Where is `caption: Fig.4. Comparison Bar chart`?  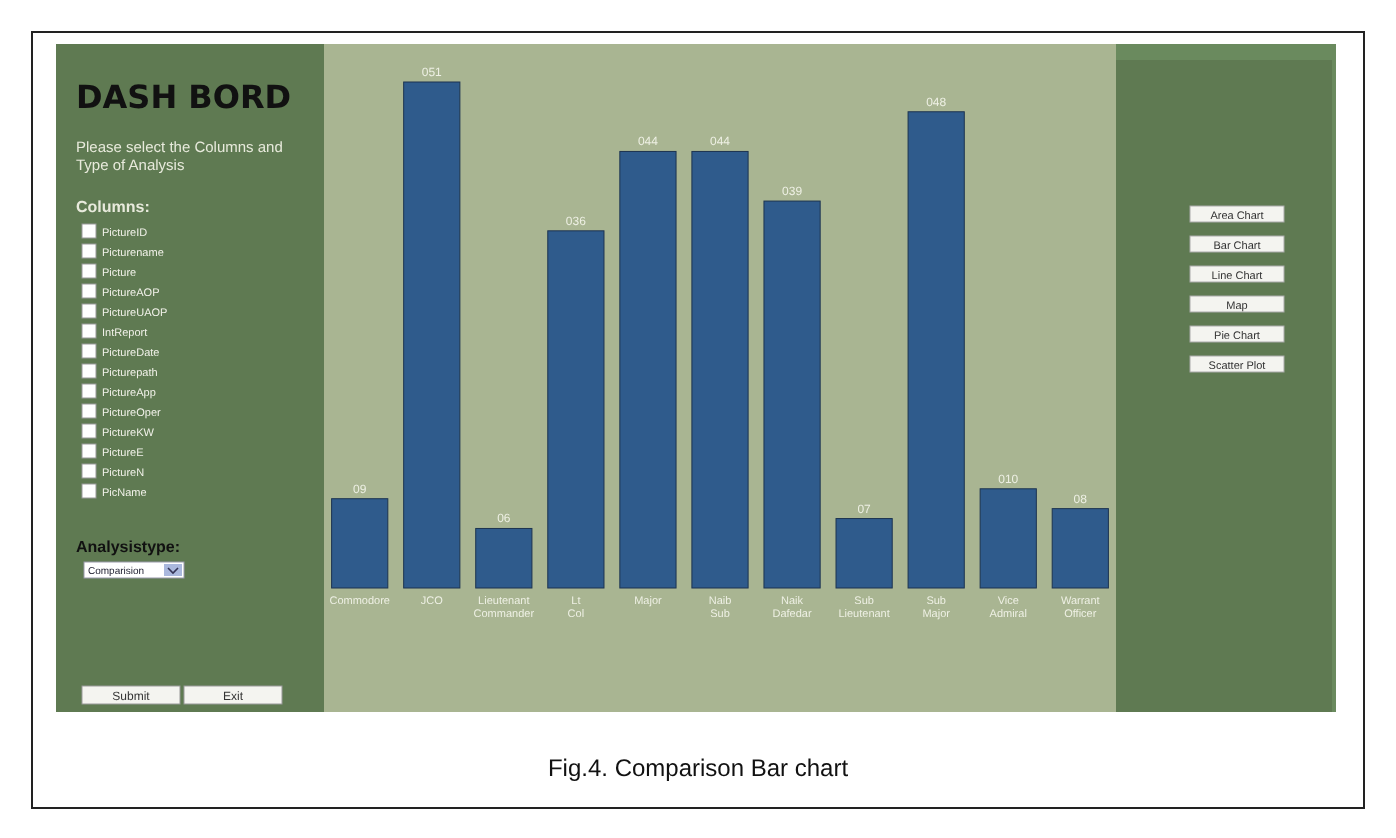 caption: Fig.4. Comparison Bar chart is located at coordinates (698, 768).